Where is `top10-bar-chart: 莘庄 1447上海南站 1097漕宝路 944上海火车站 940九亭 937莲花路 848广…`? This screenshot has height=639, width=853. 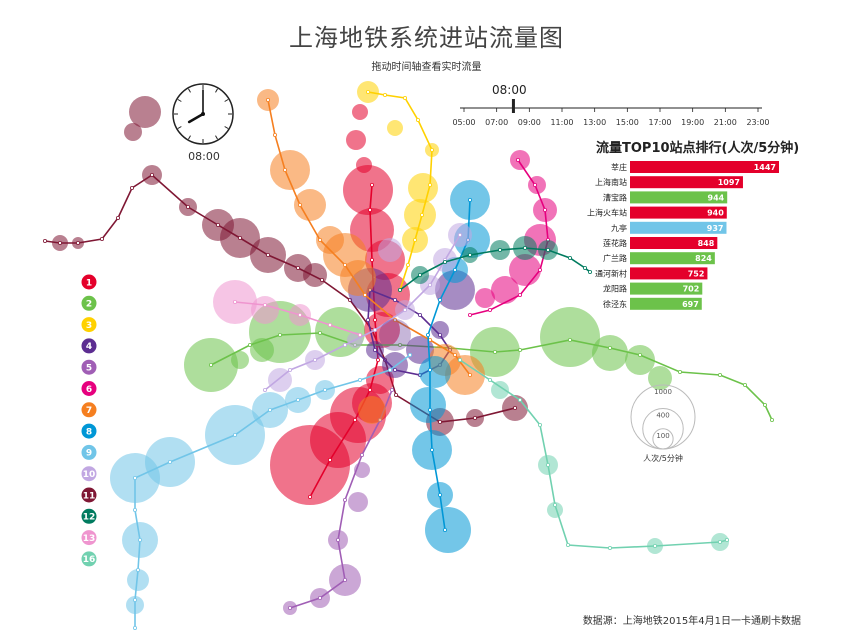
top10-bar-chart: 莘庄 1447上海南站 1097漕宝路 944上海火车站 940九亭 937莲花路 848广… is located at coordinates (683, 235).